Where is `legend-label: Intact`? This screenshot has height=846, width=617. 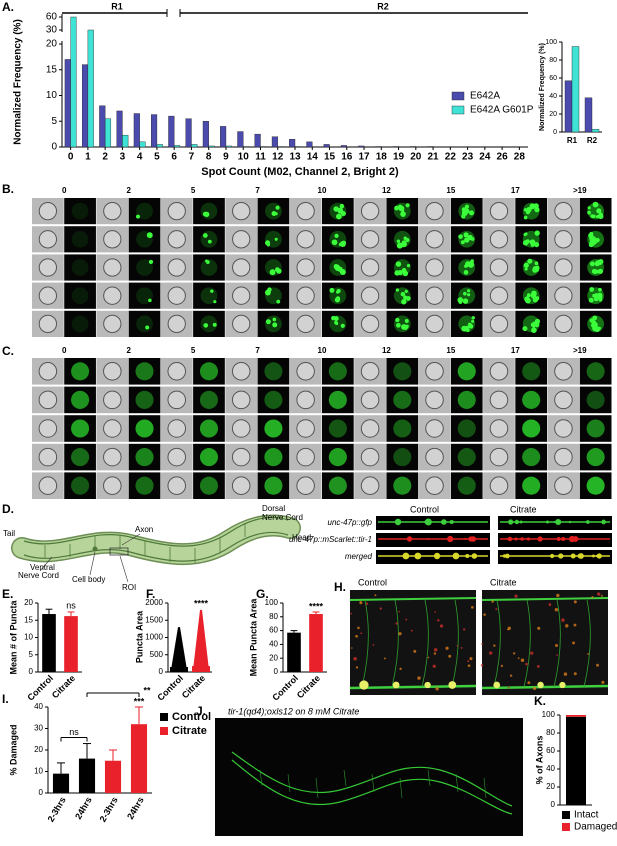 legend-label: Intact is located at coordinates (586, 815).